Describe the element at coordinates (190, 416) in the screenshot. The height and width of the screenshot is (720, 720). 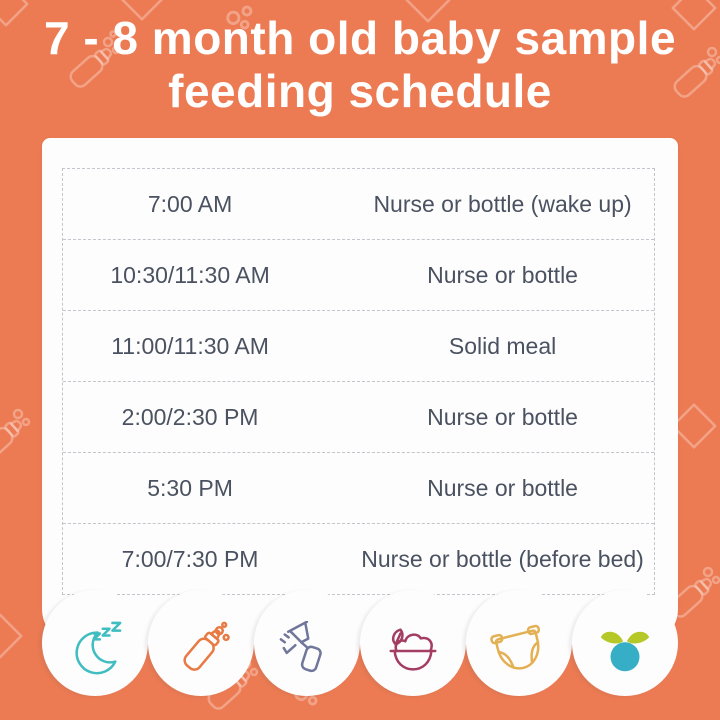
I see `time-cell: 2:00/2:30 PM` at that location.